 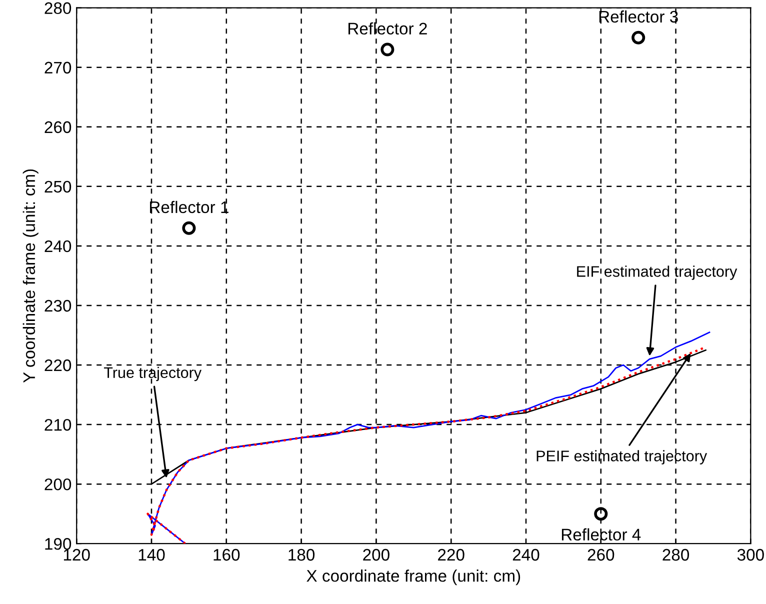 What do you see at coordinates (30, 276) in the screenshot?
I see `y-axis-title: Y coordinate frame (unit: cm)` at bounding box center [30, 276].